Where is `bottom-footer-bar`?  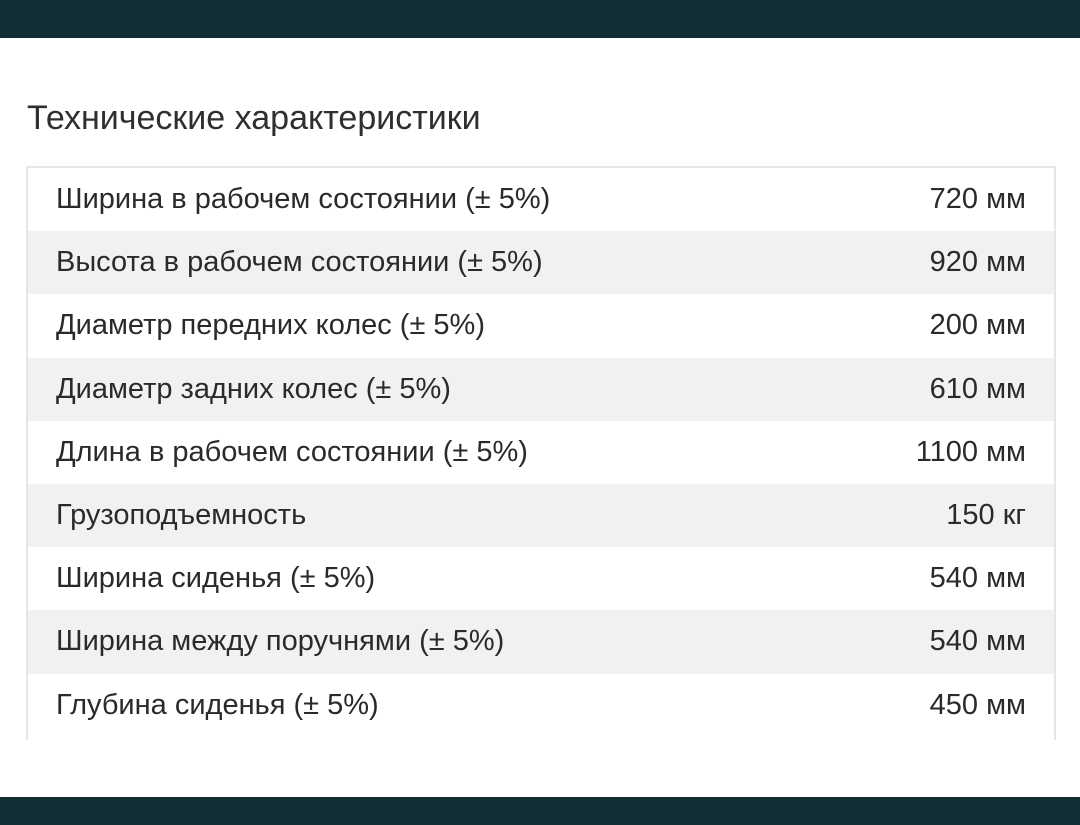
bottom-footer-bar is located at coordinates (540, 811).